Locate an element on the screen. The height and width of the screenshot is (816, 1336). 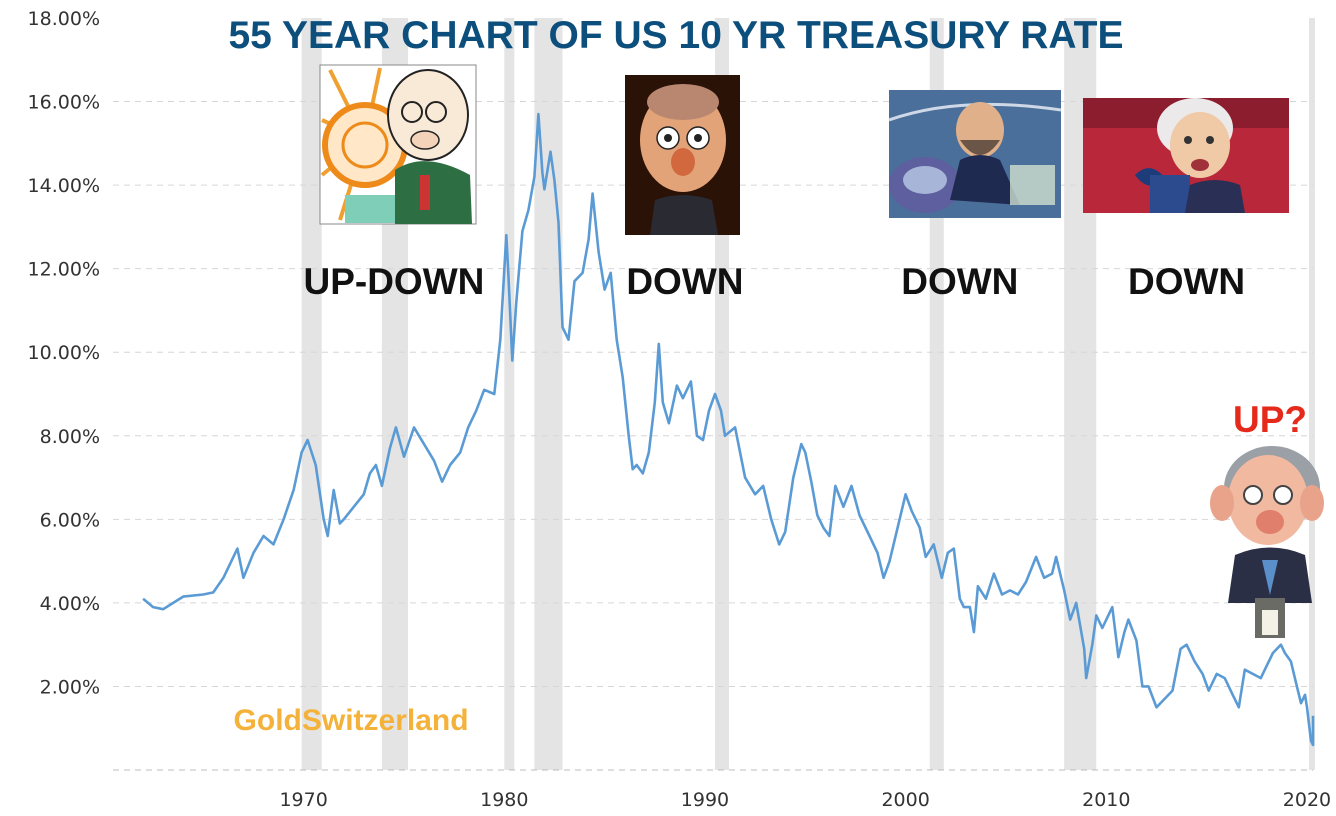
y-tick-label: 8.00% is located at coordinates (70, 437).